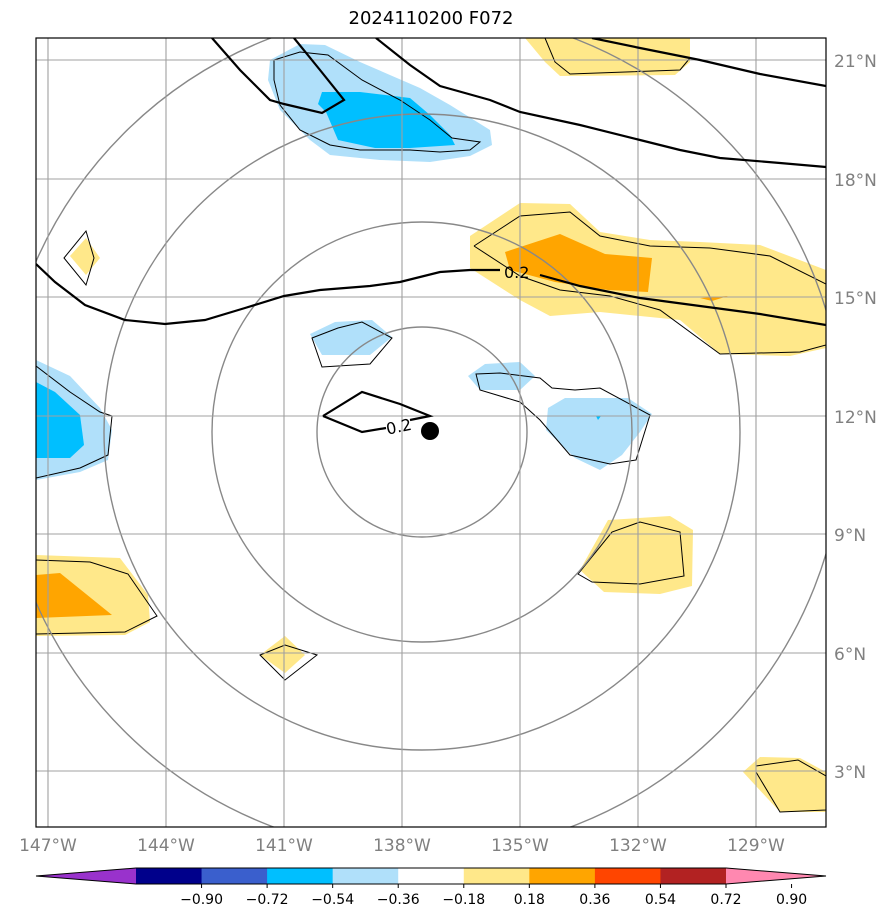 This screenshot has height=924, width=896. Describe the element at coordinates (332, 900) in the screenshot. I see `colorbar-tick-label: −0.54` at that location.